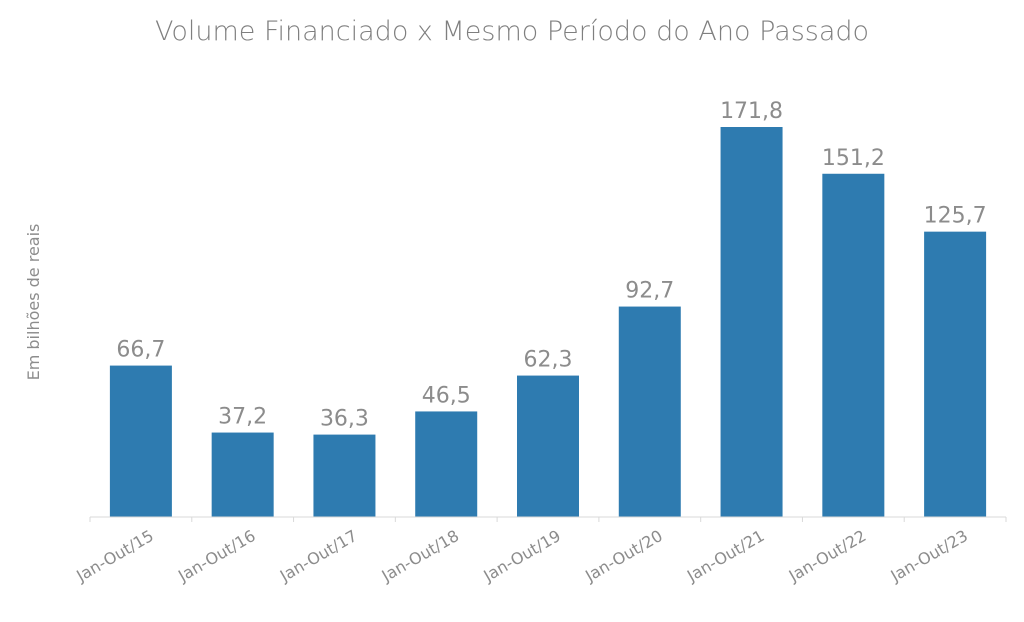  I want to click on y-axis-label: Em bilhões de reais, so click(33, 302).